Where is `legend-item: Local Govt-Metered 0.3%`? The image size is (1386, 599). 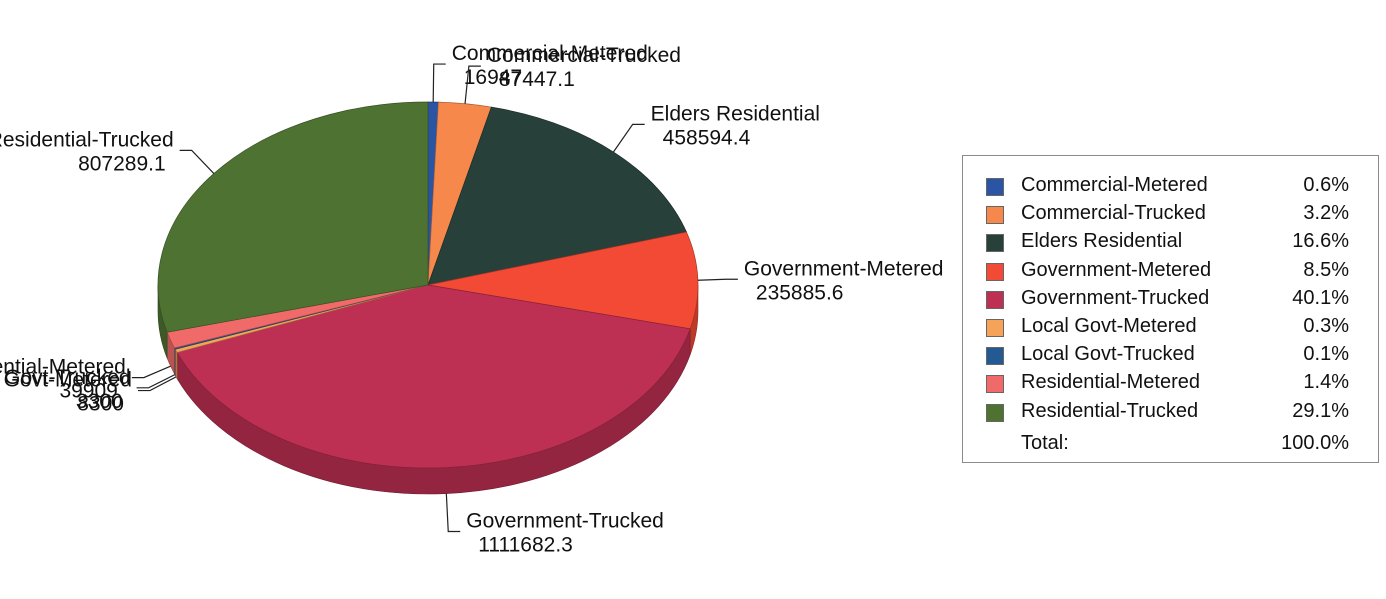 legend-item: Local Govt-Metered 0.3% is located at coordinates (1173, 329).